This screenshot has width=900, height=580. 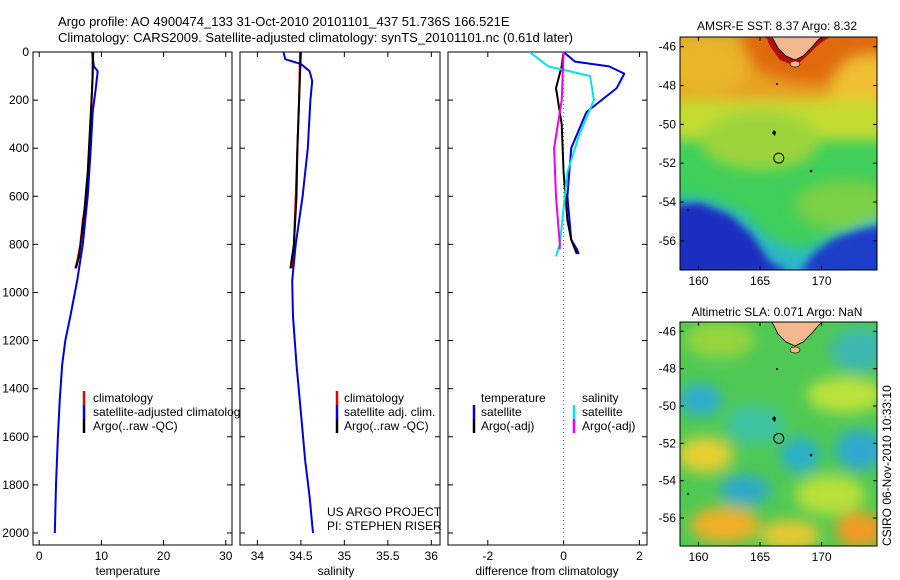 I want to click on legend-temperature-heading: temperature, so click(x=513, y=398).